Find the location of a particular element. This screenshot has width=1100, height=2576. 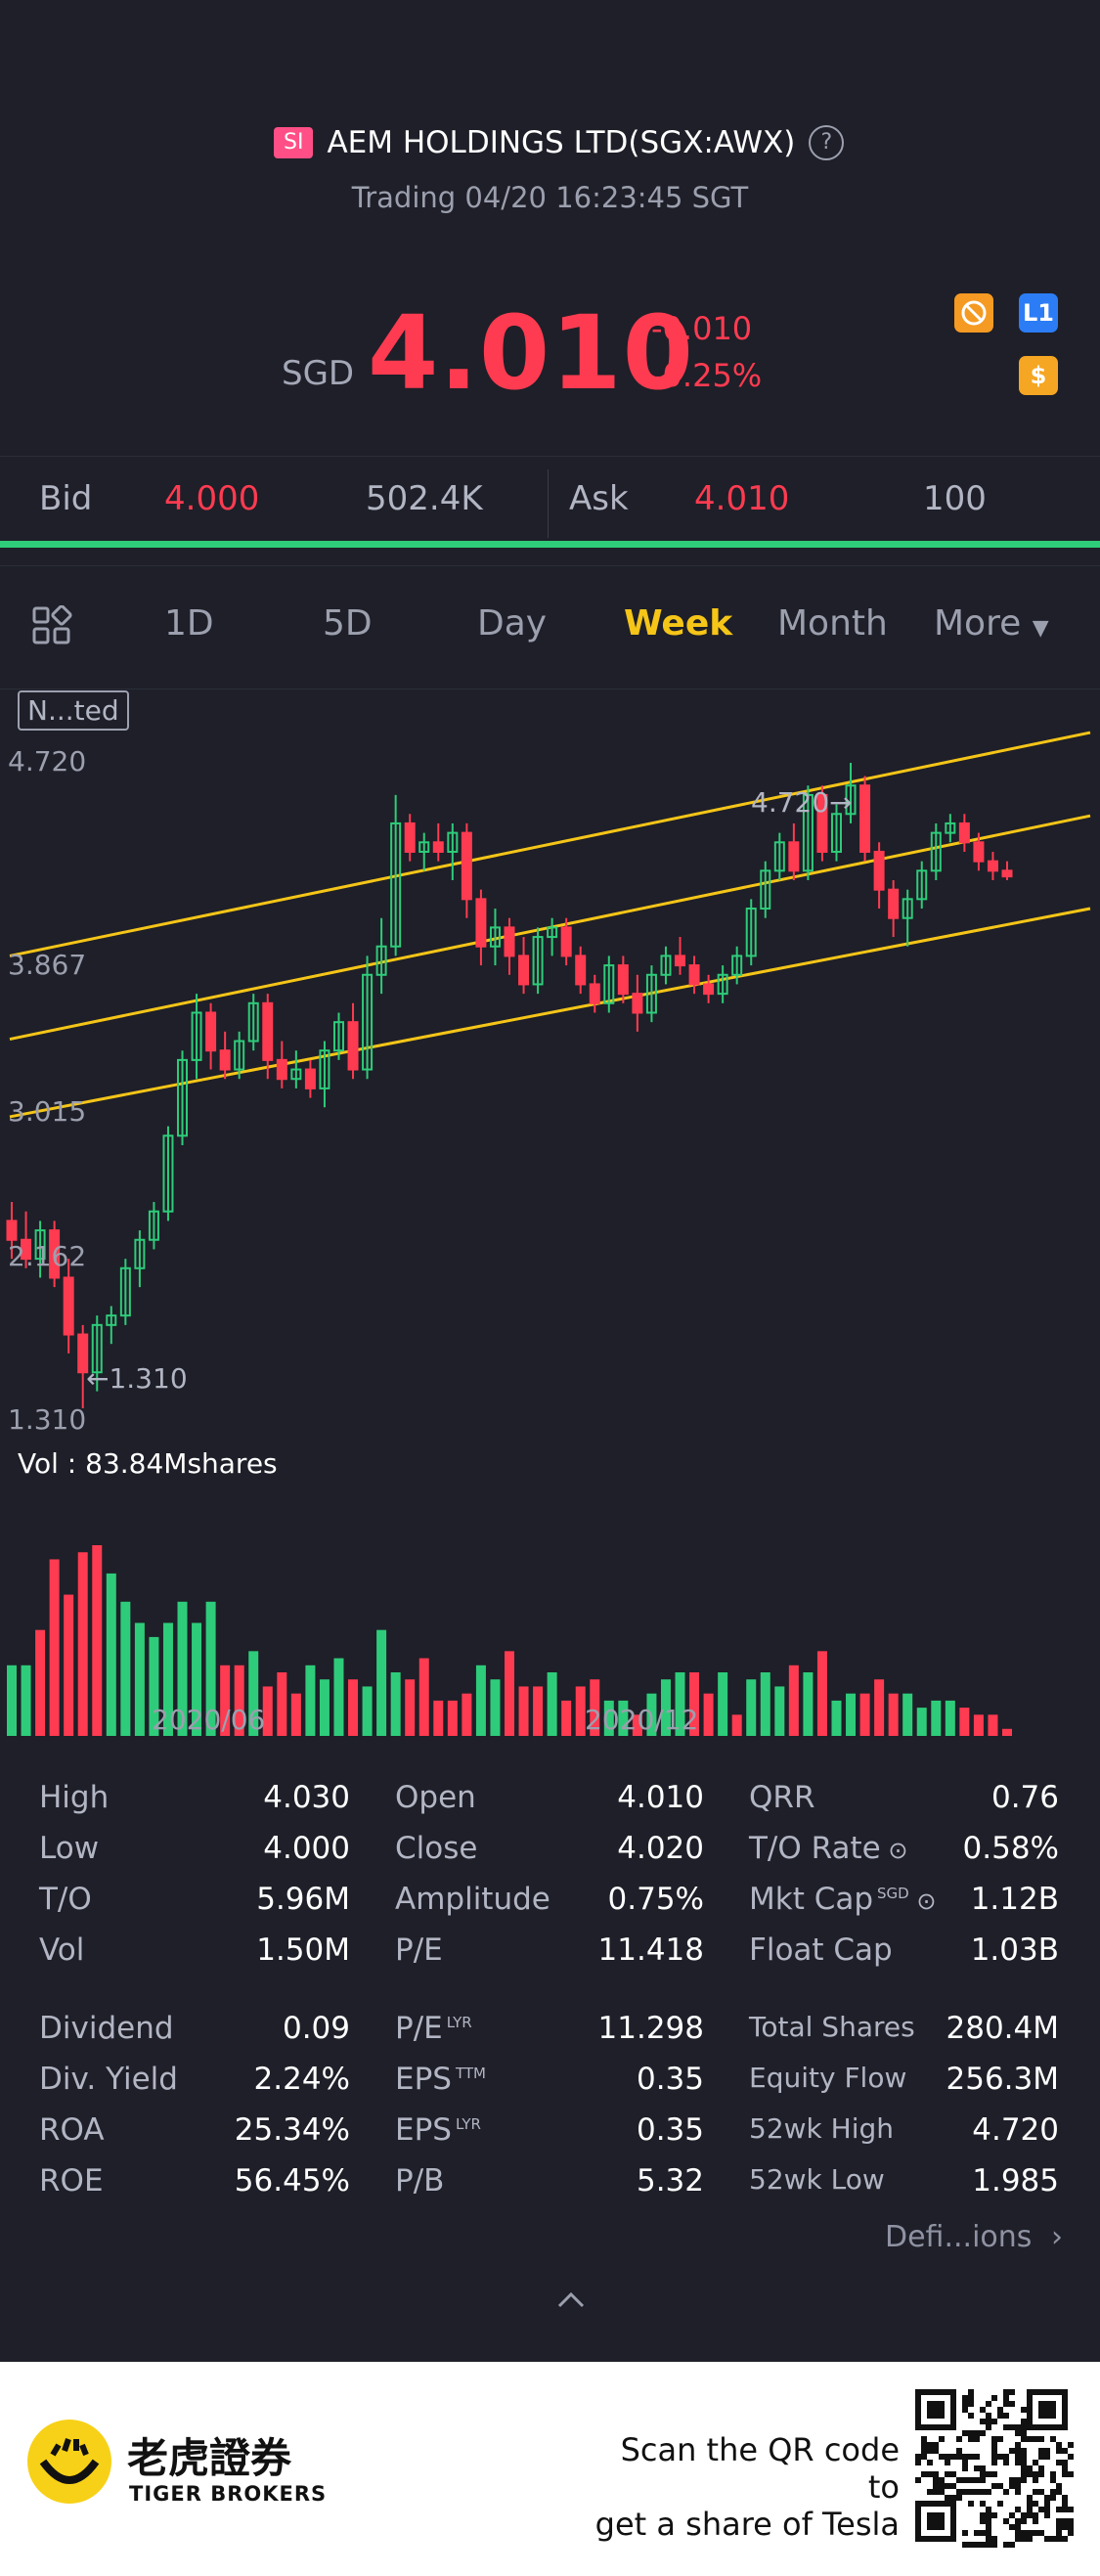

tab-more-label: More is located at coordinates (978, 623).